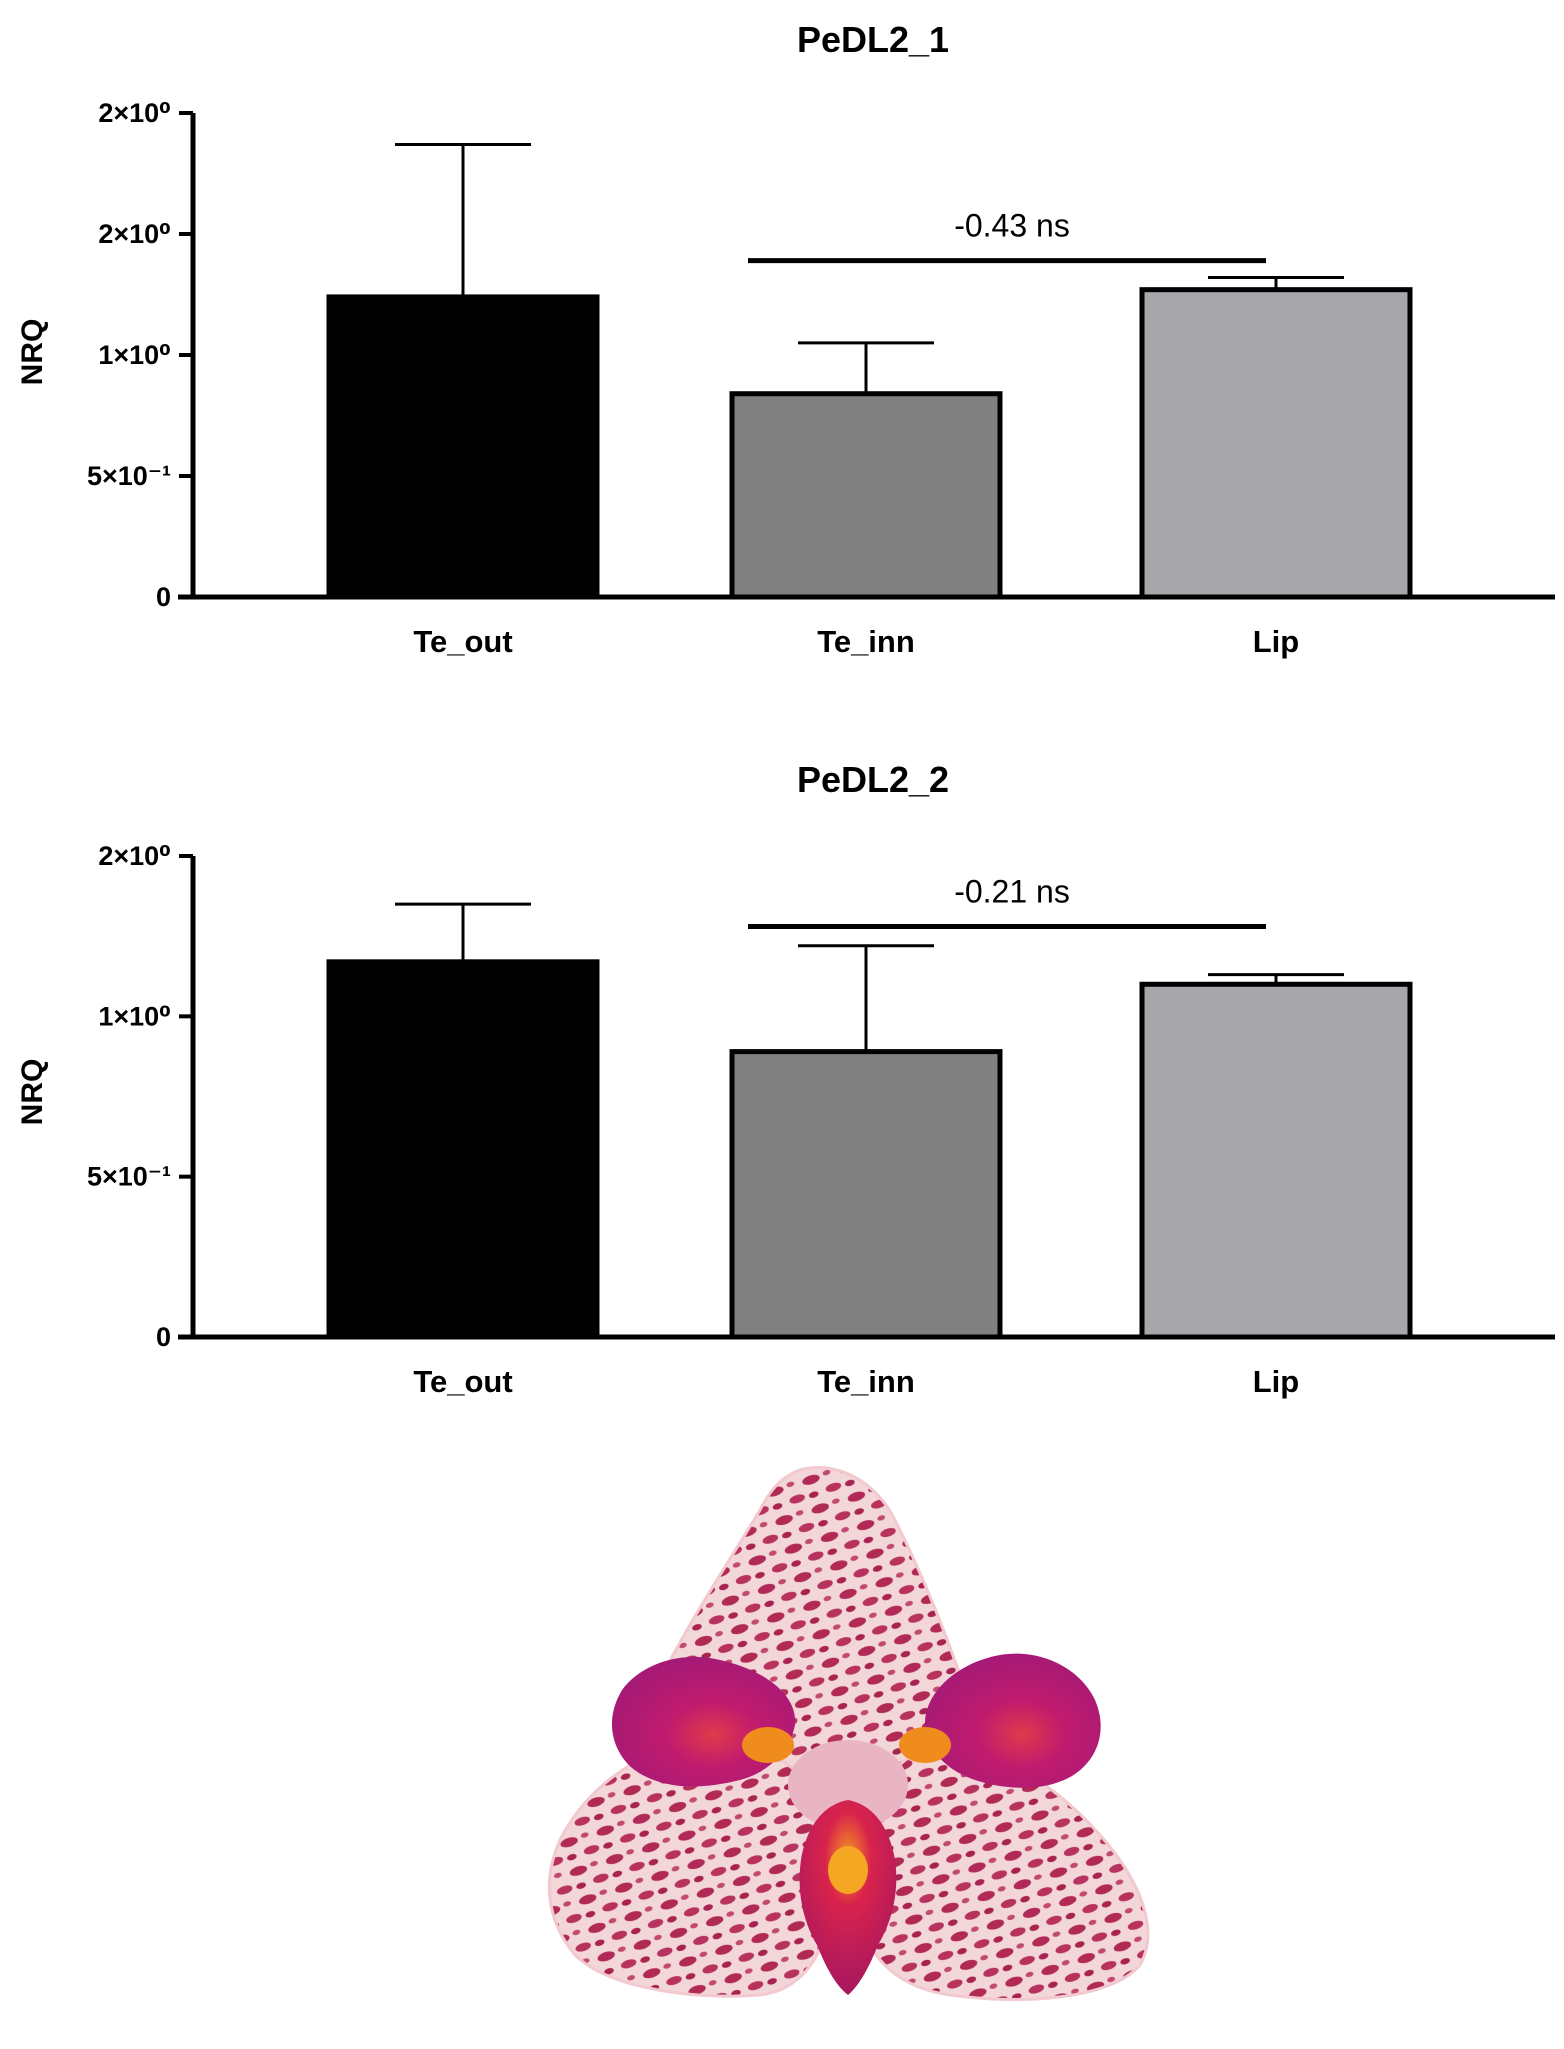 Image resolution: width=1564 pixels, height=2049 pixels. I want to click on flower-center-left, so click(768, 1745).